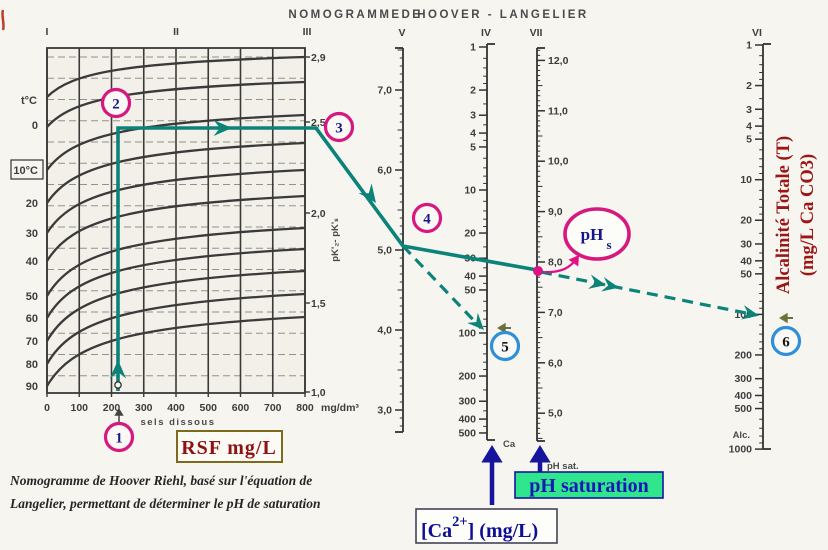 This screenshot has height=550, width=828. I want to click on scale-tick-label: 5, so click(473, 147).